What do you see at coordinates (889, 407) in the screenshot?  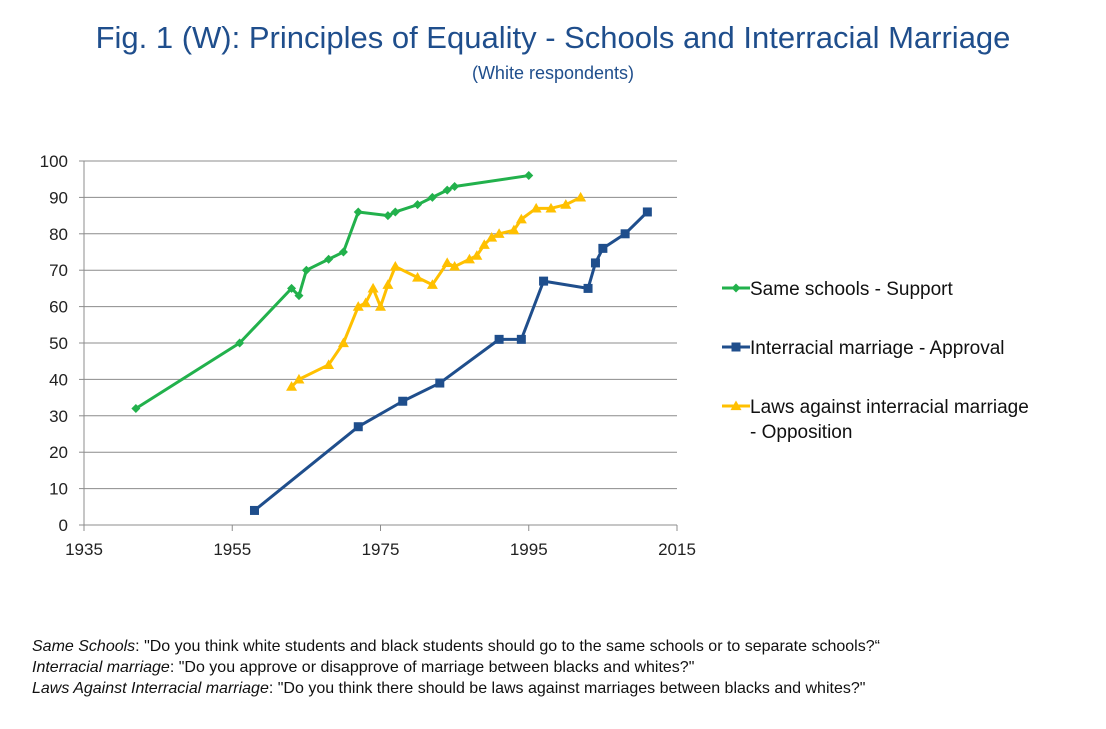 I see `legend-label: Laws against interracial marriage` at bounding box center [889, 407].